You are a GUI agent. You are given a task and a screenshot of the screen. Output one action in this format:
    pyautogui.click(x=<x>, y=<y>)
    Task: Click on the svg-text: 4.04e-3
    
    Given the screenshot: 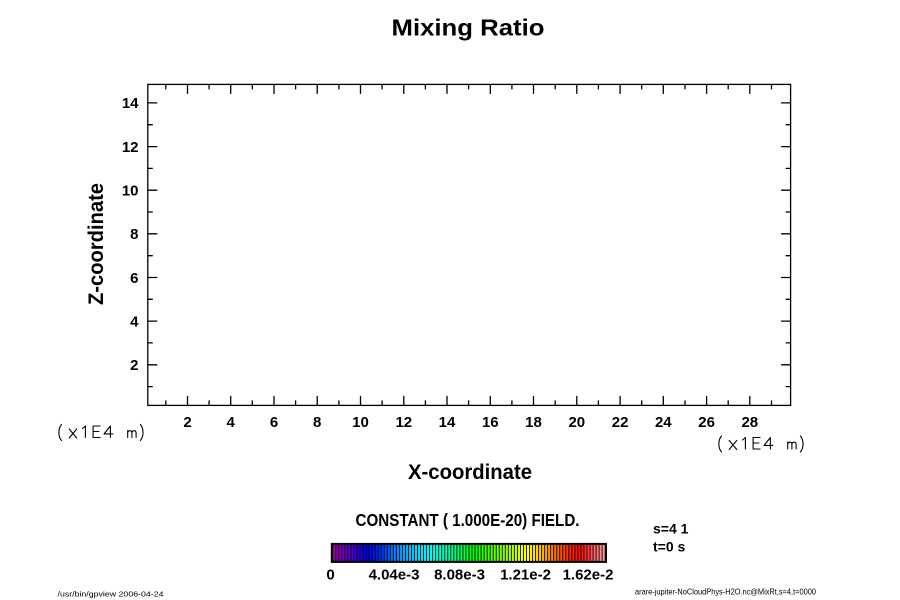 What is the action you would take?
    pyautogui.click(x=394, y=574)
    